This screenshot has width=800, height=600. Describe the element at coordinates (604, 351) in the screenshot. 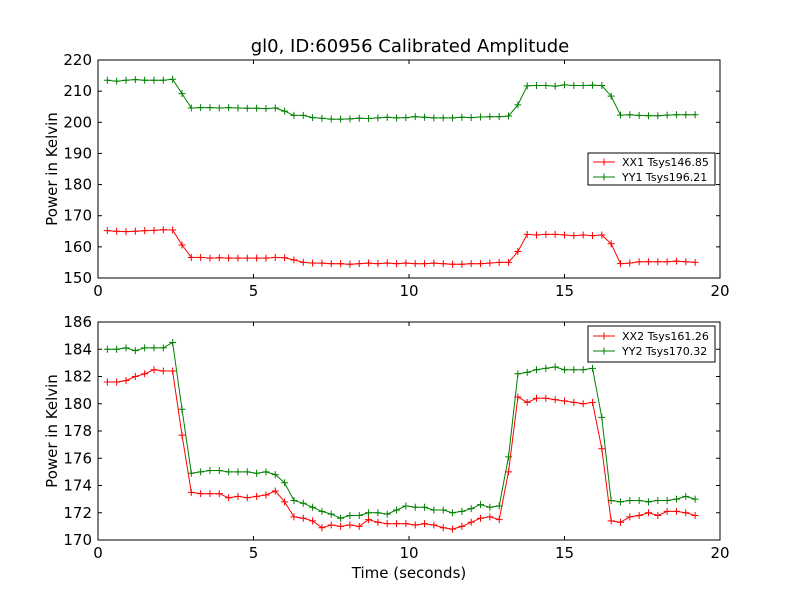

I see `legend-marker` at that location.